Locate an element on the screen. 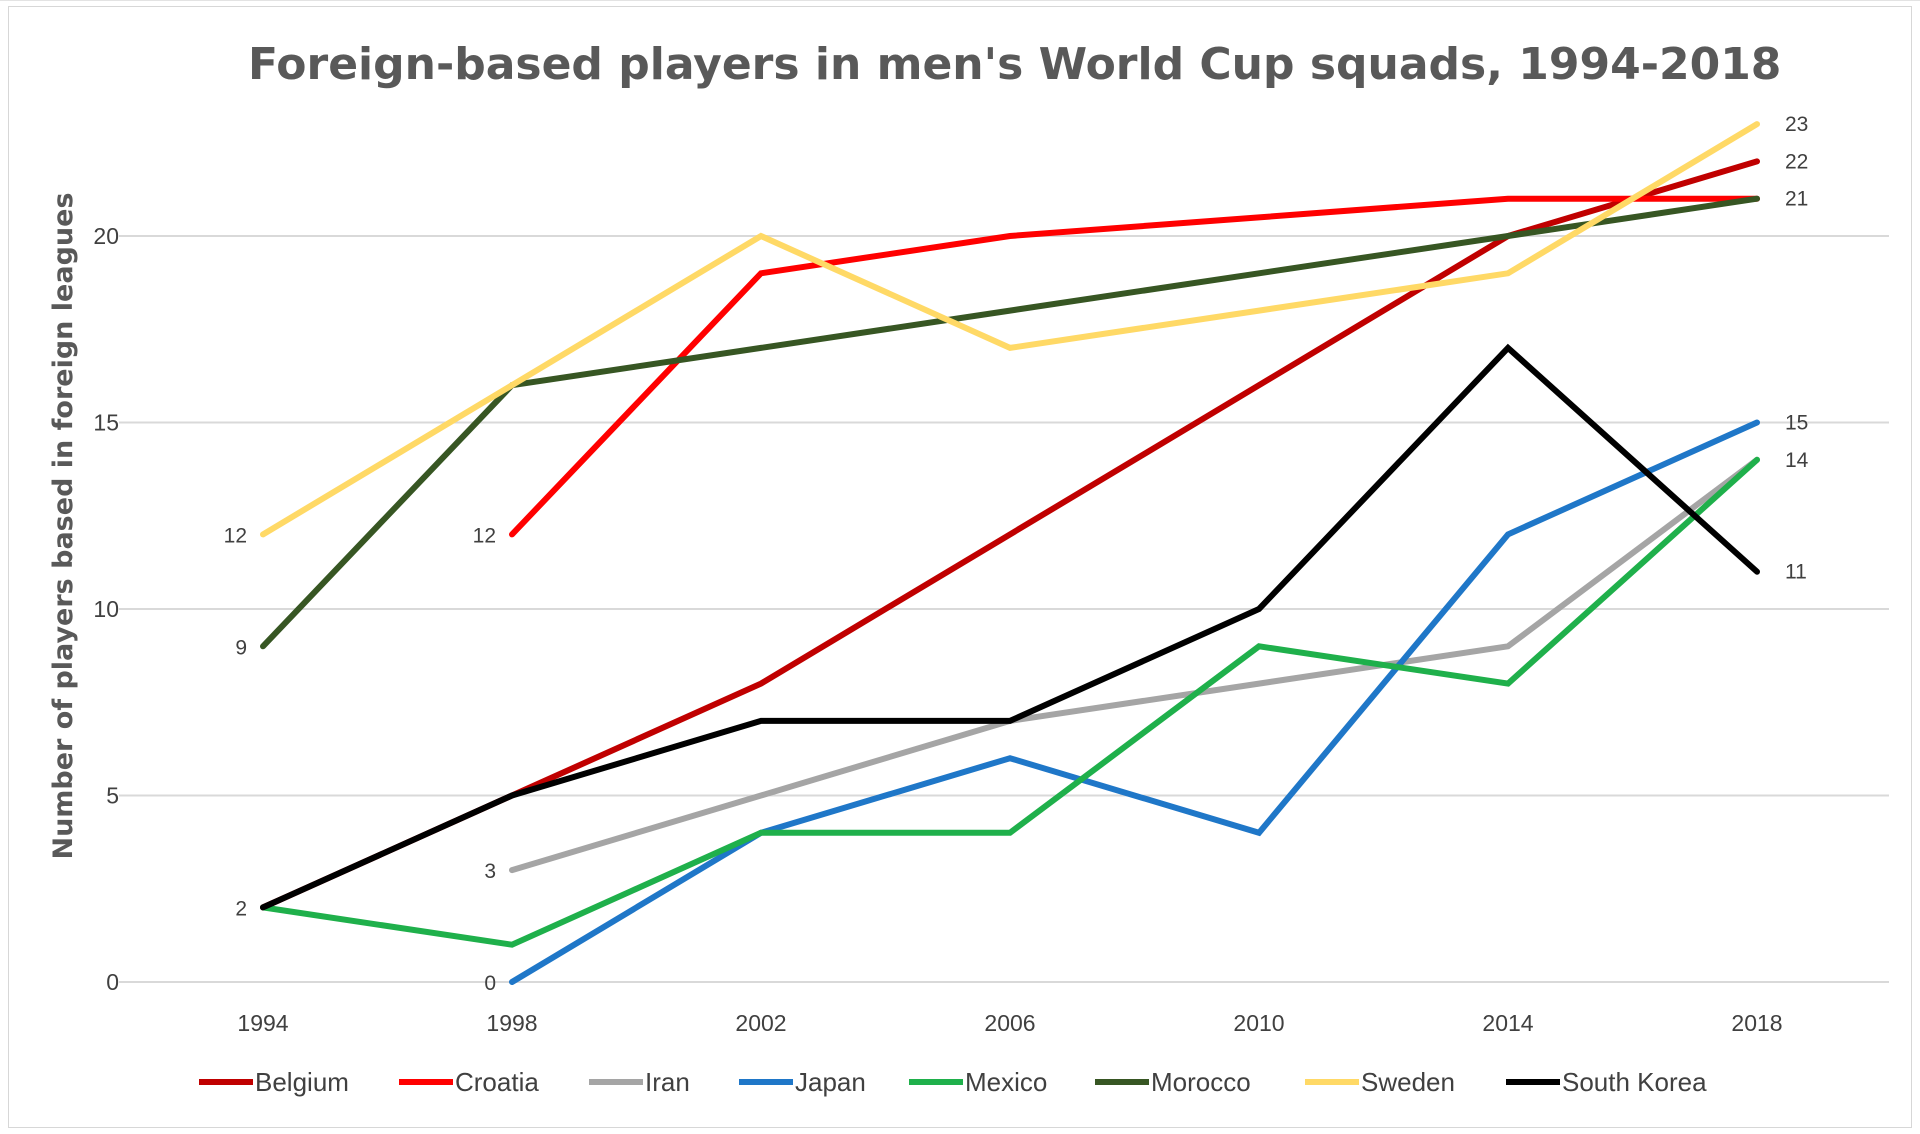  legend-item-croatia: Croatia is located at coordinates (469, 1082).